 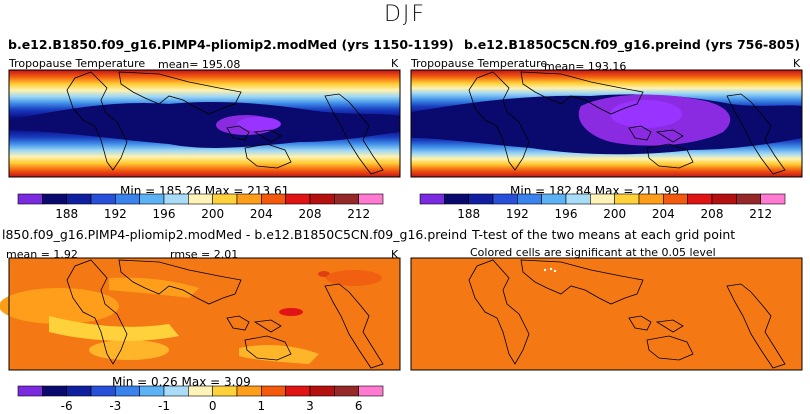 What do you see at coordinates (181, 382) in the screenshot?
I see `panel3-minmax: Min = 0.26 Max = 3.09` at bounding box center [181, 382].